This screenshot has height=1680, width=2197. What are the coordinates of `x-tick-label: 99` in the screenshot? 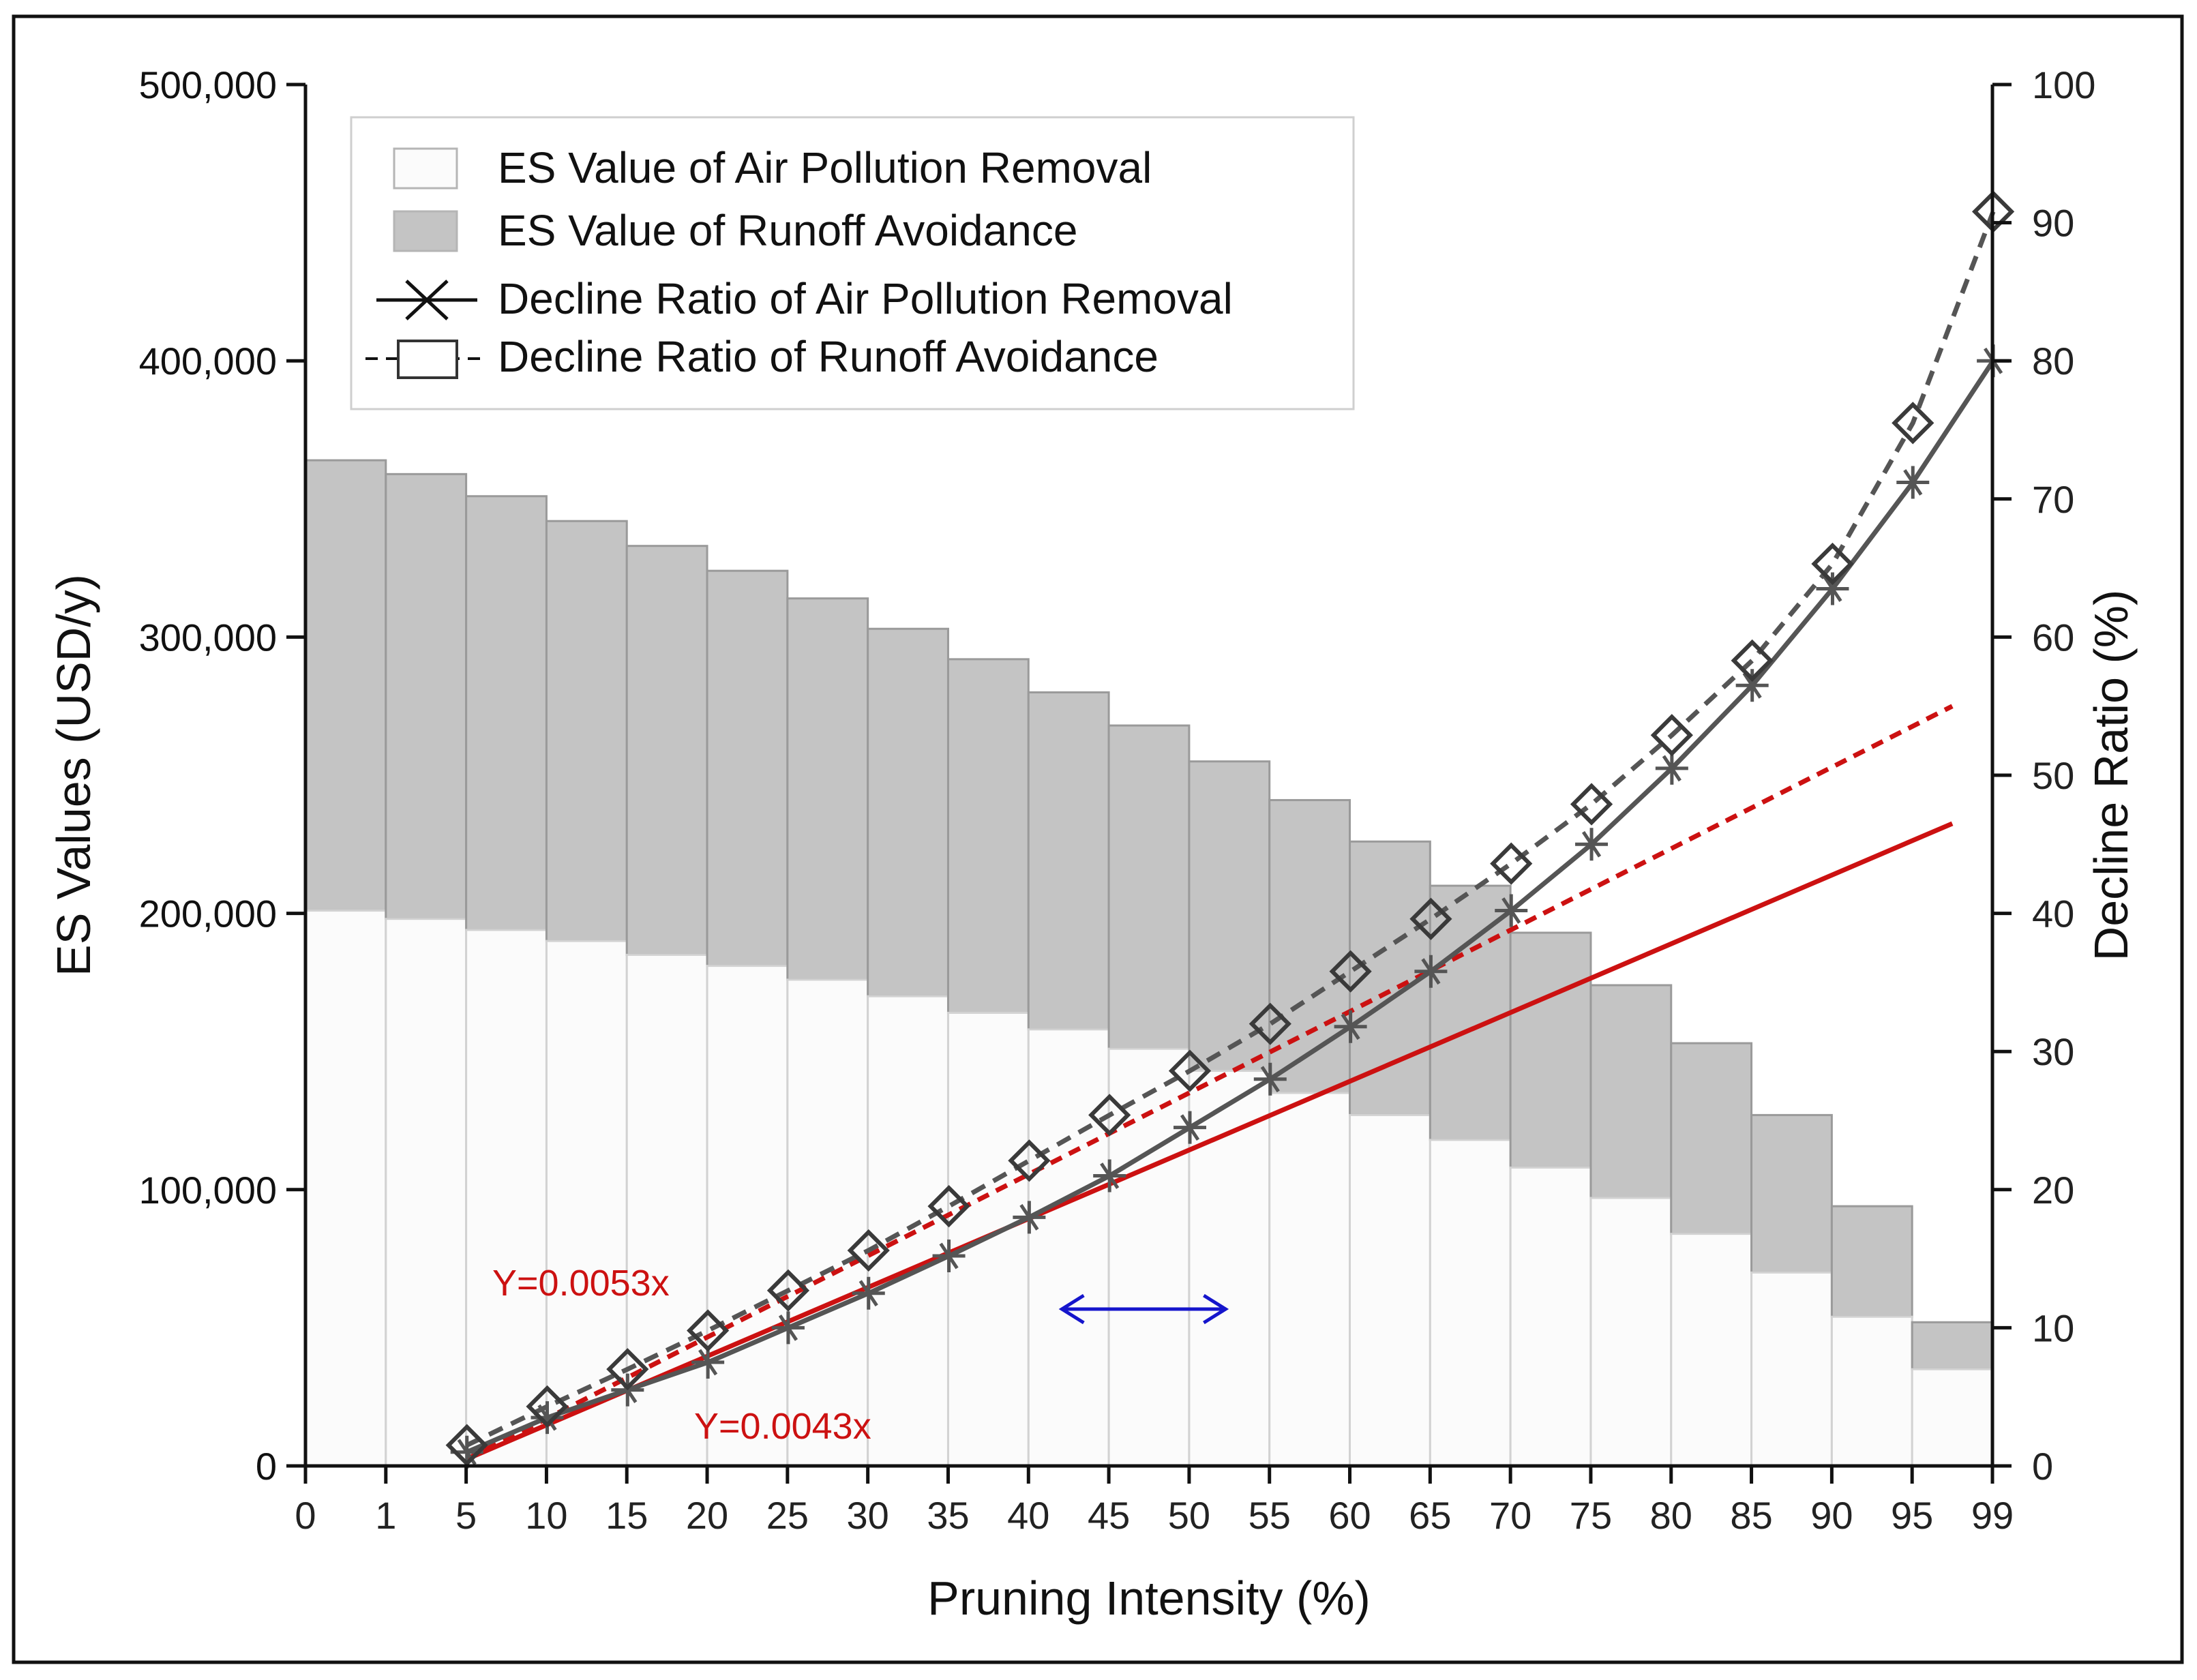 It's located at (1992, 1515).